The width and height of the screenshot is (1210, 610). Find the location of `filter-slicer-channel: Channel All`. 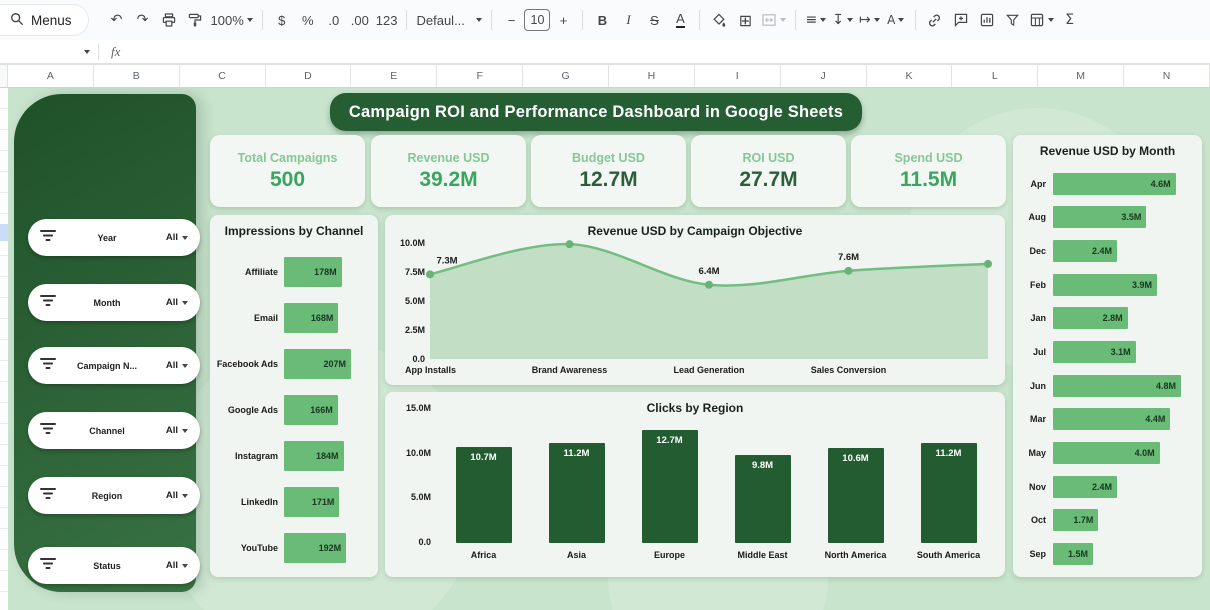

filter-slicer-channel: Channel All is located at coordinates (114, 430).